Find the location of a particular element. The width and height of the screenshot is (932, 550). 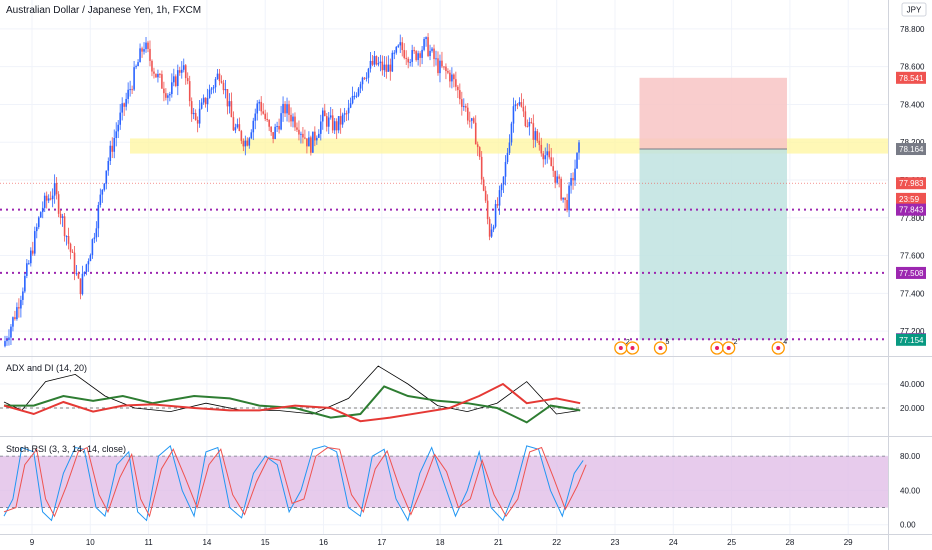

adx-series-di- is located at coordinates (292, 404).